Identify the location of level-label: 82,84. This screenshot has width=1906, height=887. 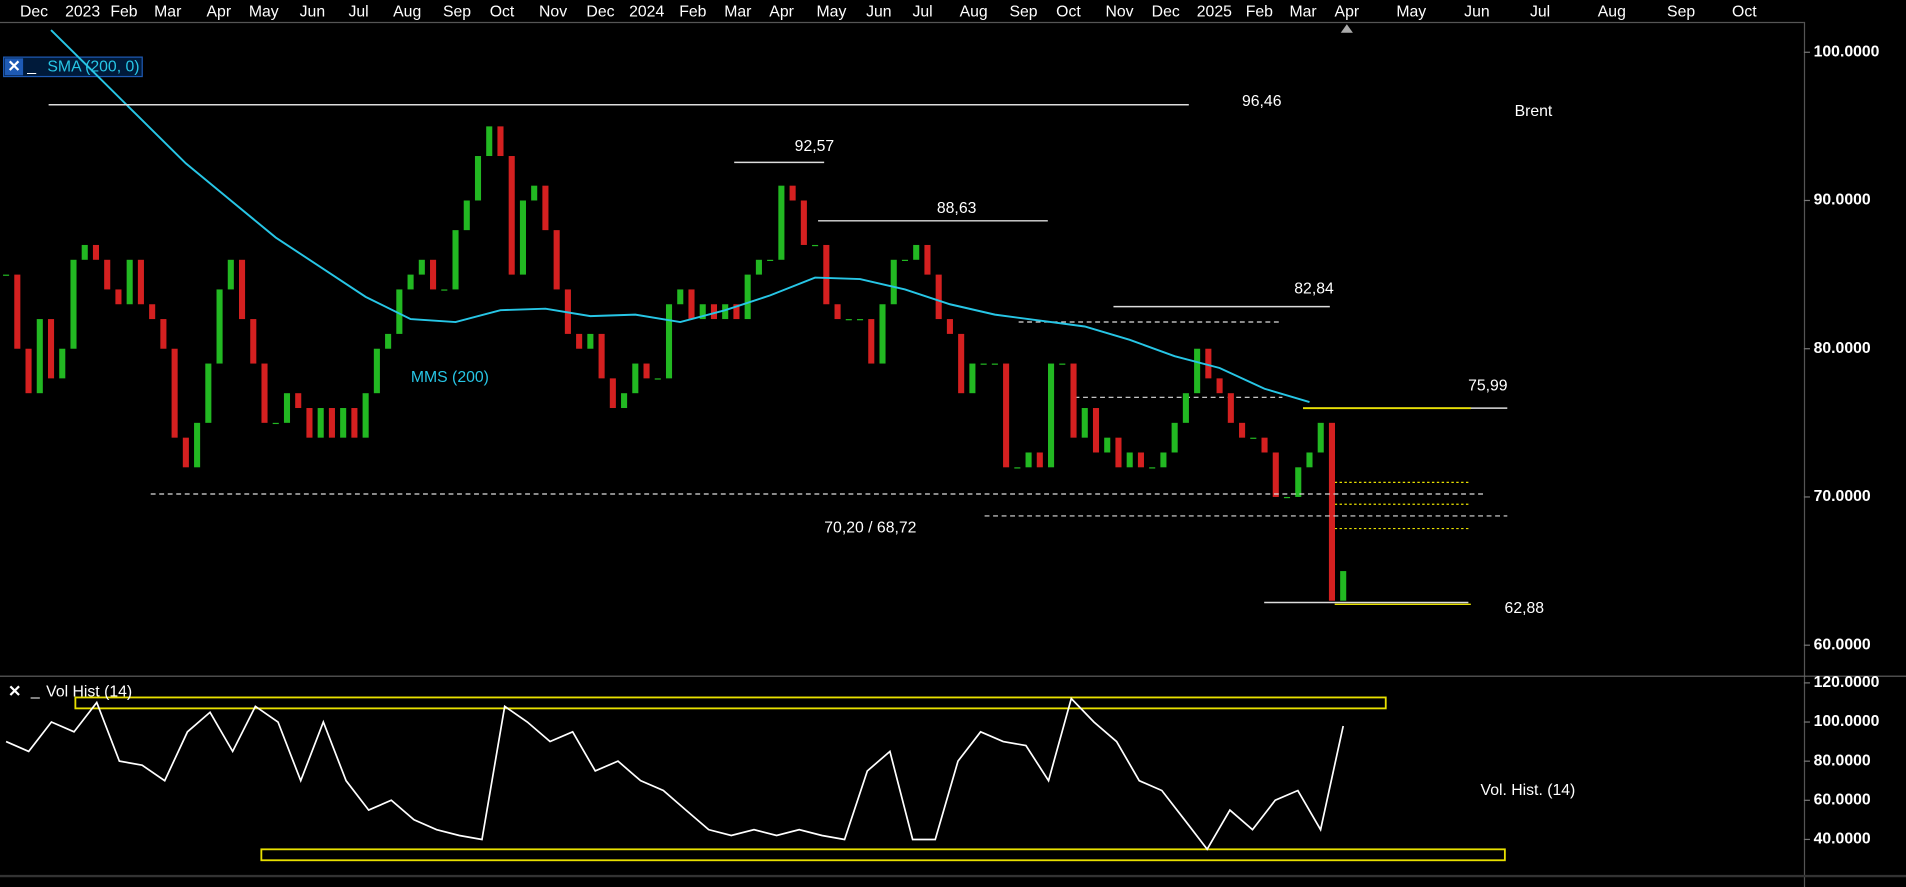
(1314, 288).